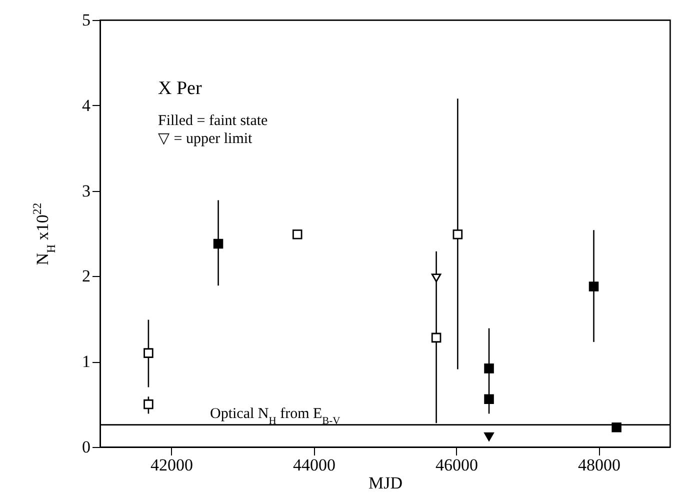  I want to click on x-tick-label: 46000, so click(457, 465).